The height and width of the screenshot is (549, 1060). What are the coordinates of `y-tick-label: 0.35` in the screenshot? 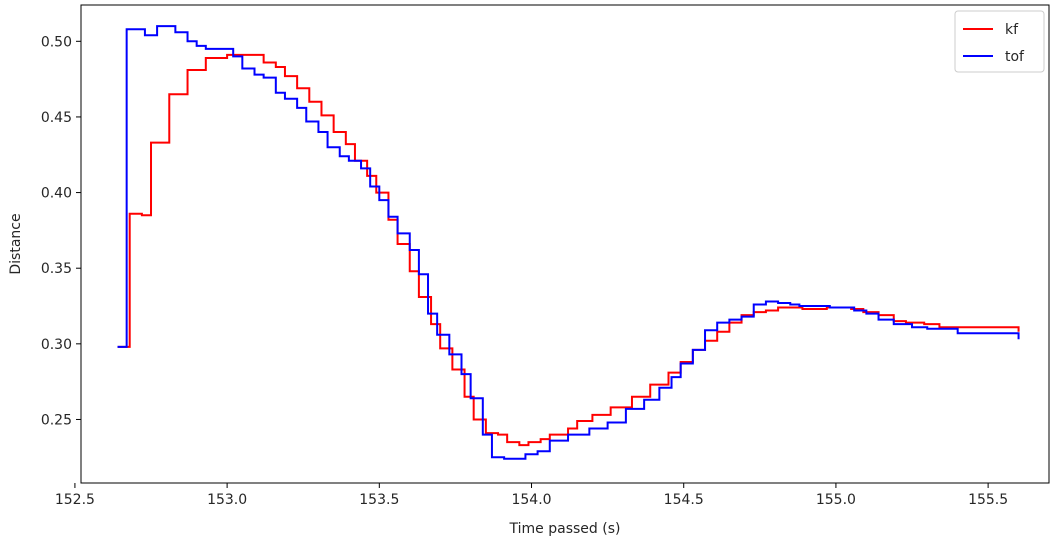 It's located at (56, 269).